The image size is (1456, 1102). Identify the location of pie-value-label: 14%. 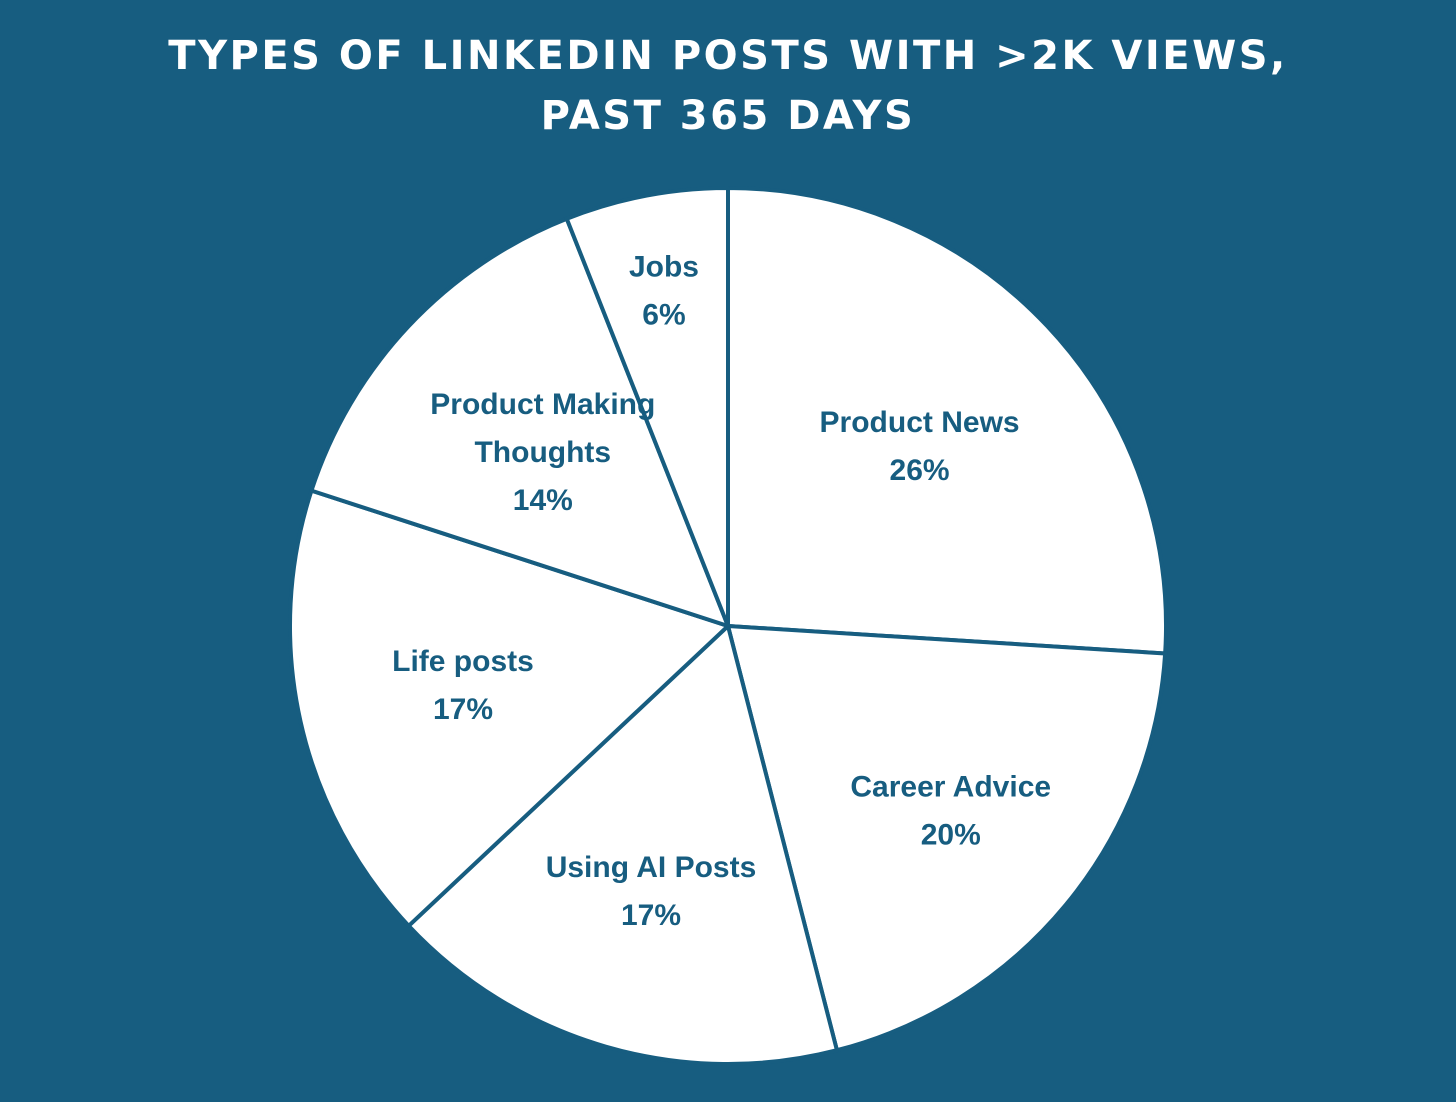
(543, 500).